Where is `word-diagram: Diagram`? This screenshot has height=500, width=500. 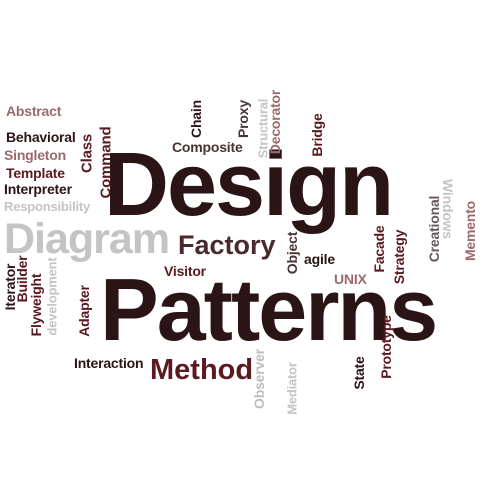
word-diagram: Diagram is located at coordinates (87, 239).